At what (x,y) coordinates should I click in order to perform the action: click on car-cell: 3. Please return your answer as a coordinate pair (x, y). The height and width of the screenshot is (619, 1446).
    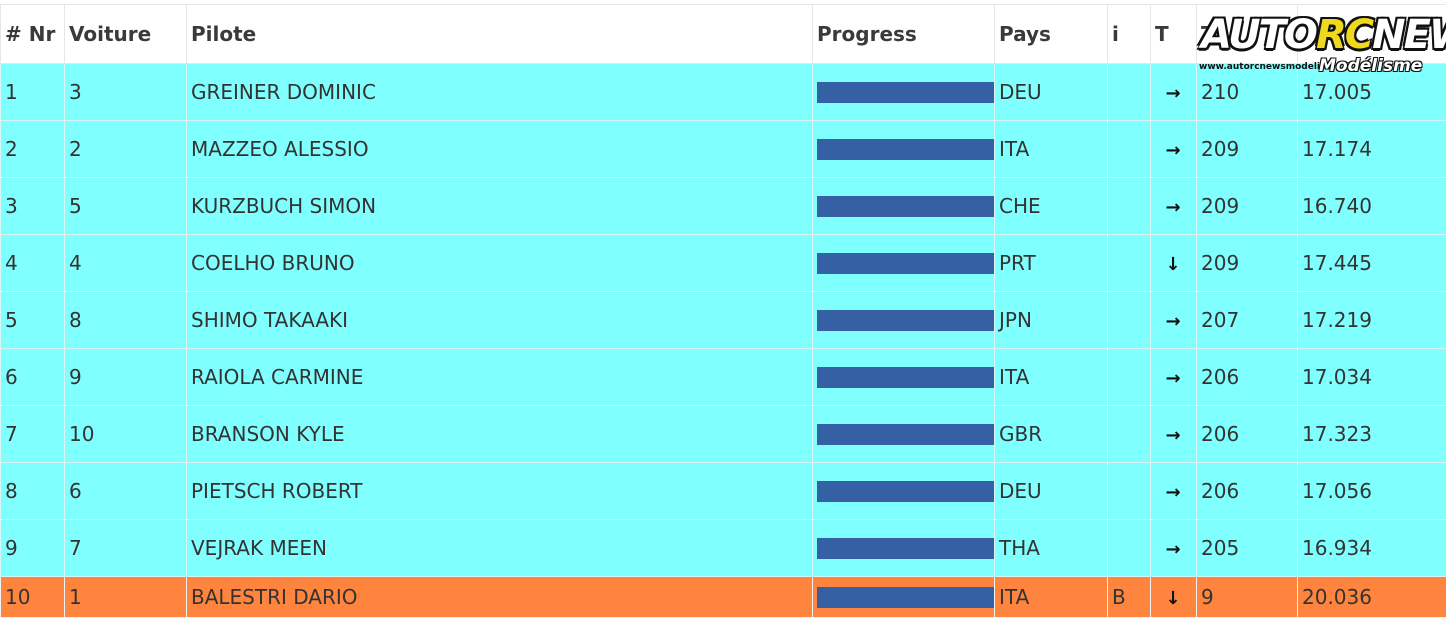
    Looking at the image, I should click on (125, 92).